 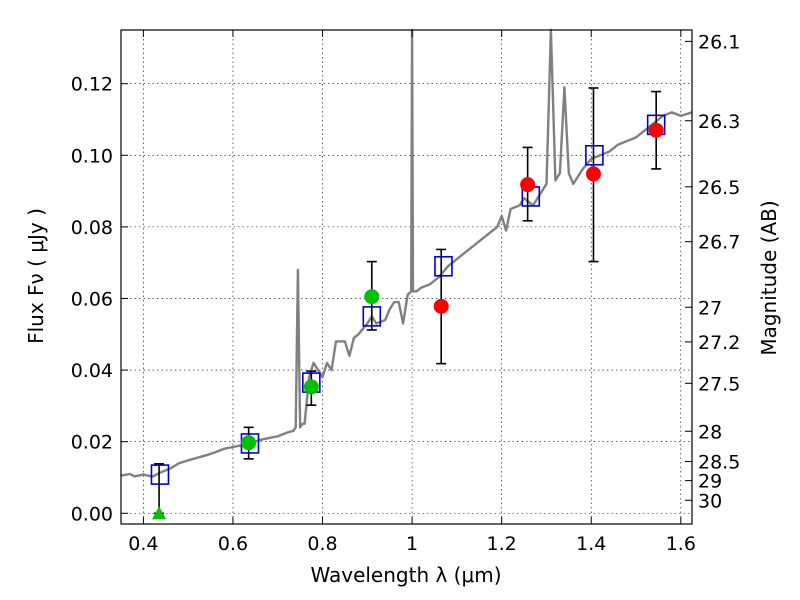 I want to click on magnitude-tick-label: 27, so click(x=710, y=308).